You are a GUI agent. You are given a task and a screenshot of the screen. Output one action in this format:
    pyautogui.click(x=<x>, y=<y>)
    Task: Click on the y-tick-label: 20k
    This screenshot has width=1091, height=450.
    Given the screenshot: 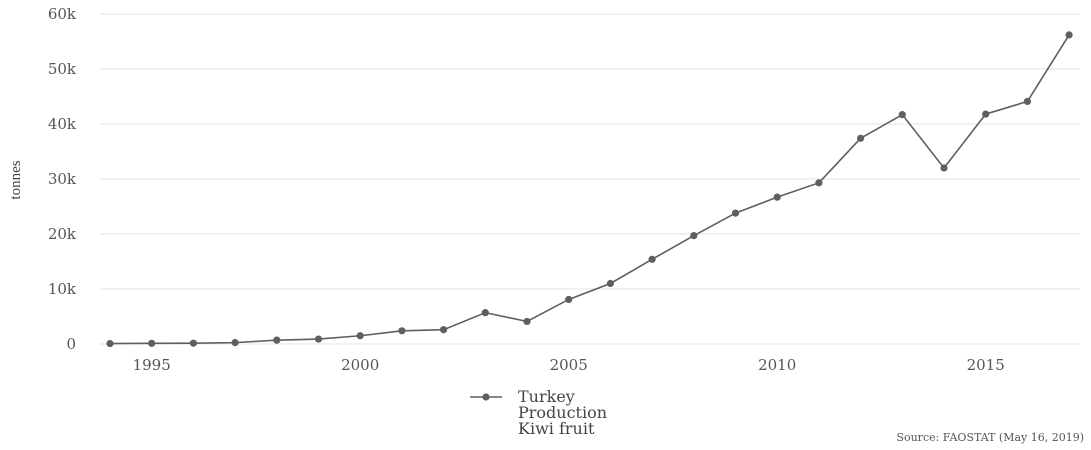 What is the action you would take?
    pyautogui.click(x=62, y=234)
    